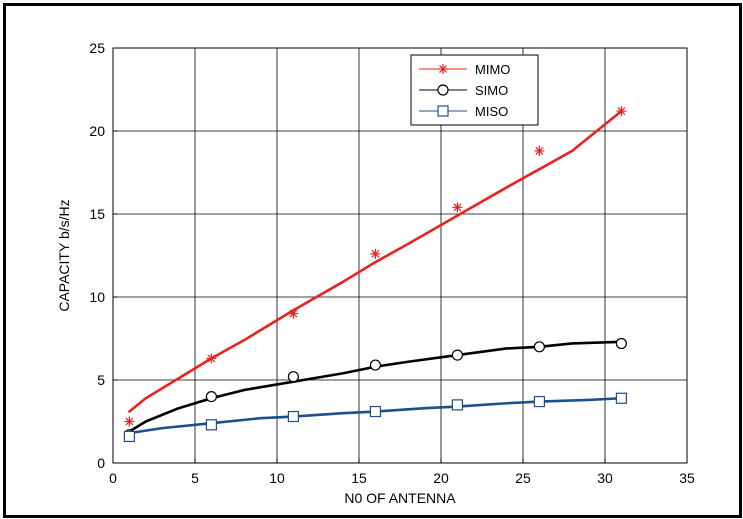 Image resolution: width=743 pixels, height=519 pixels. Describe the element at coordinates (97, 131) in the screenshot. I see `y-tick-label: 20` at that location.